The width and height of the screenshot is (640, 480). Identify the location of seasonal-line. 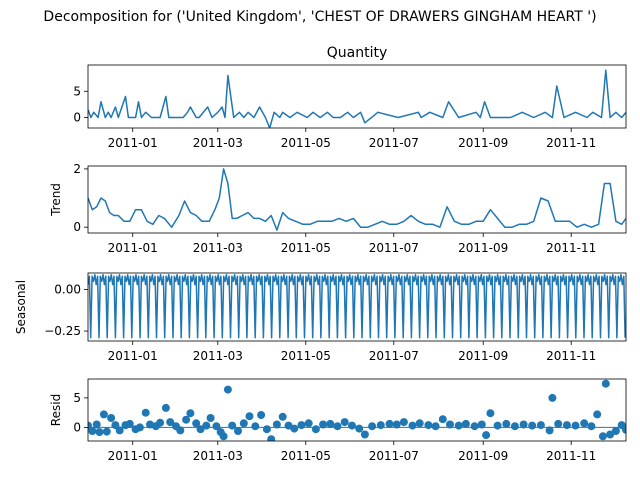
(357, 306).